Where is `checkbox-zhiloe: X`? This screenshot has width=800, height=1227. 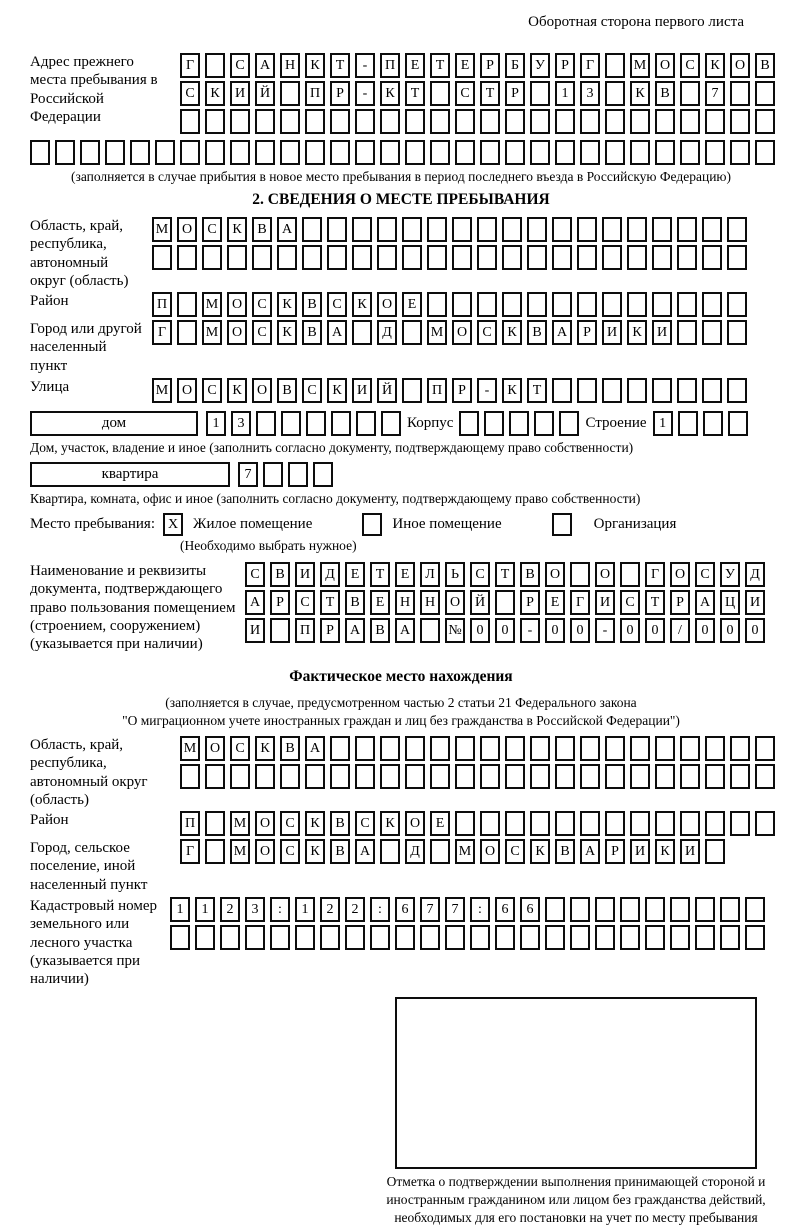 checkbox-zhiloe: X is located at coordinates (173, 525).